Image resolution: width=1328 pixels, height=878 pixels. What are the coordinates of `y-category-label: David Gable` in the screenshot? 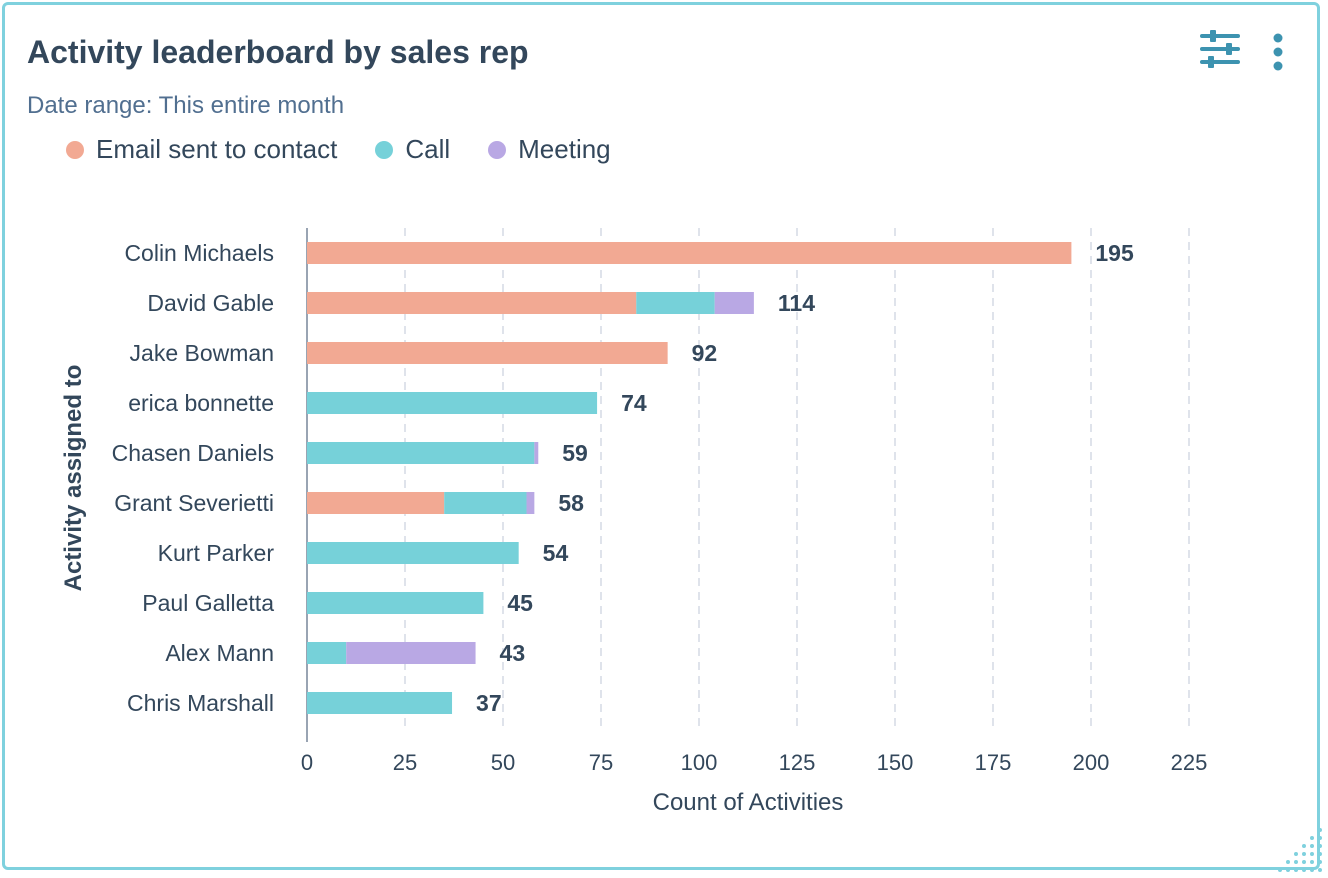 It's located at (210, 303).